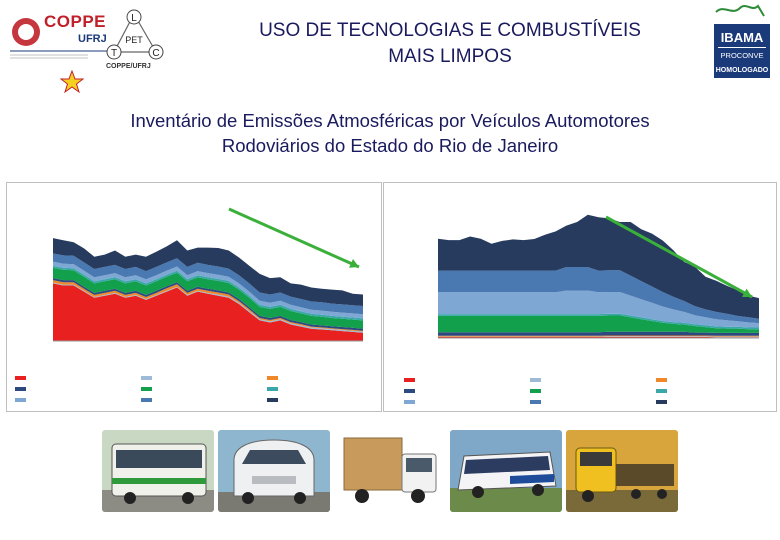 The image size is (780, 540). What do you see at coordinates (128, 66) in the screenshot?
I see `coppe-ufrj-caption: COPPE/UFRJ` at bounding box center [128, 66].